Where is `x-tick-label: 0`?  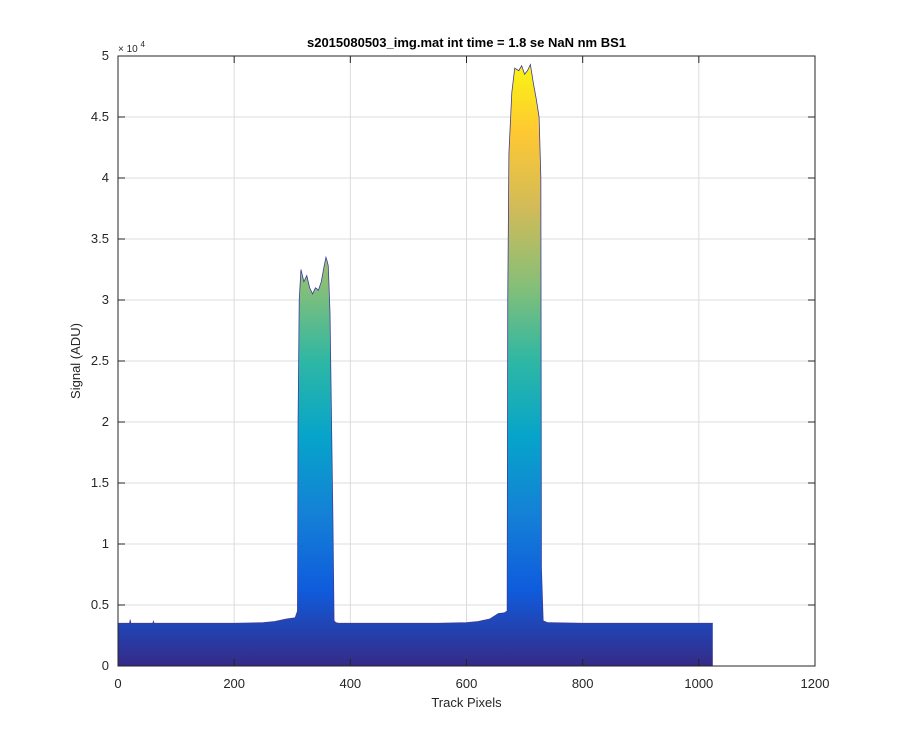 x-tick-label: 0 is located at coordinates (117, 683).